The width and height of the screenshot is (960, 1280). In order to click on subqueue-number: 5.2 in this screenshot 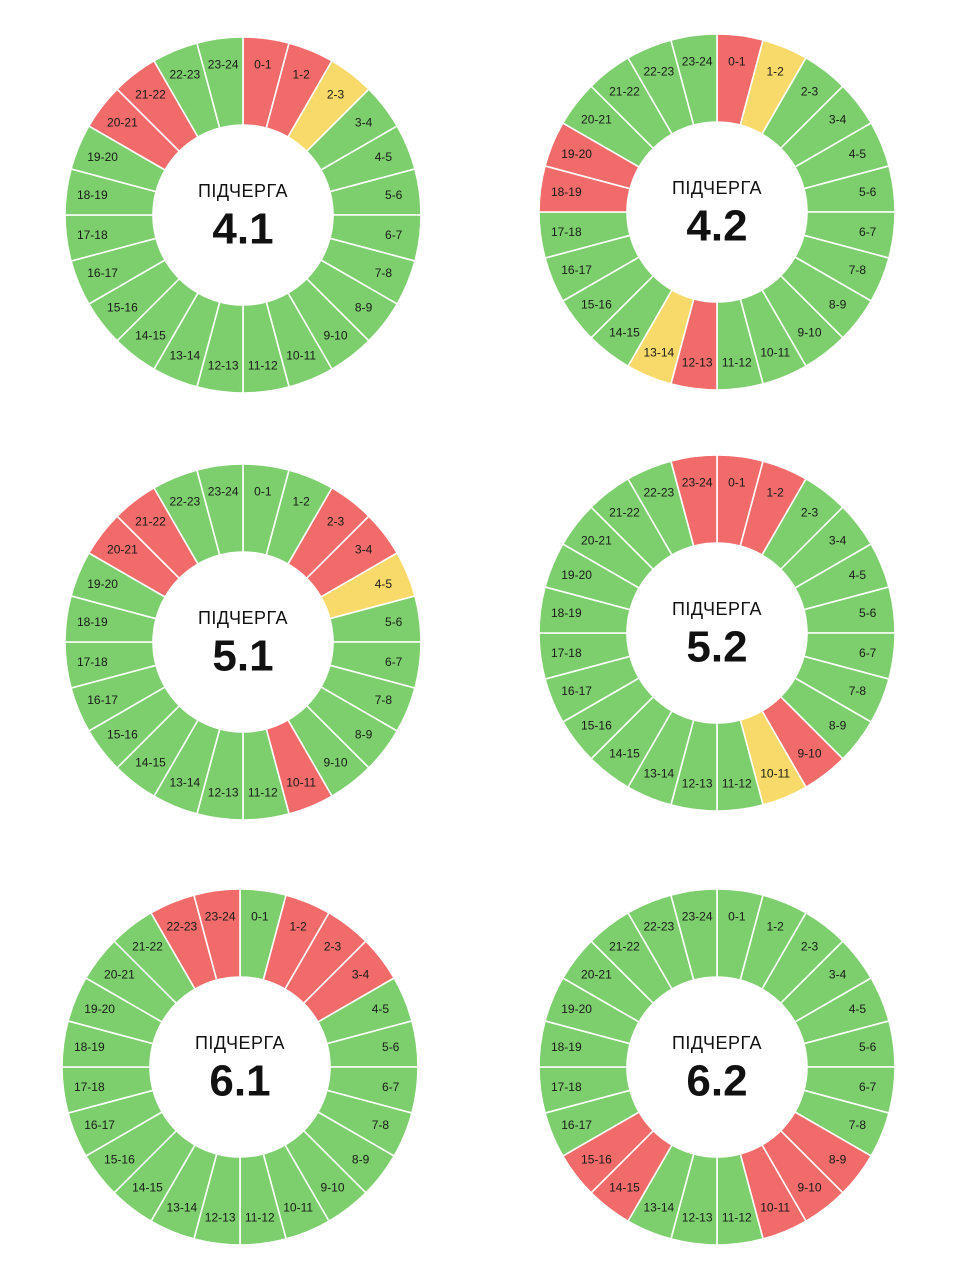, I will do `click(716, 647)`.